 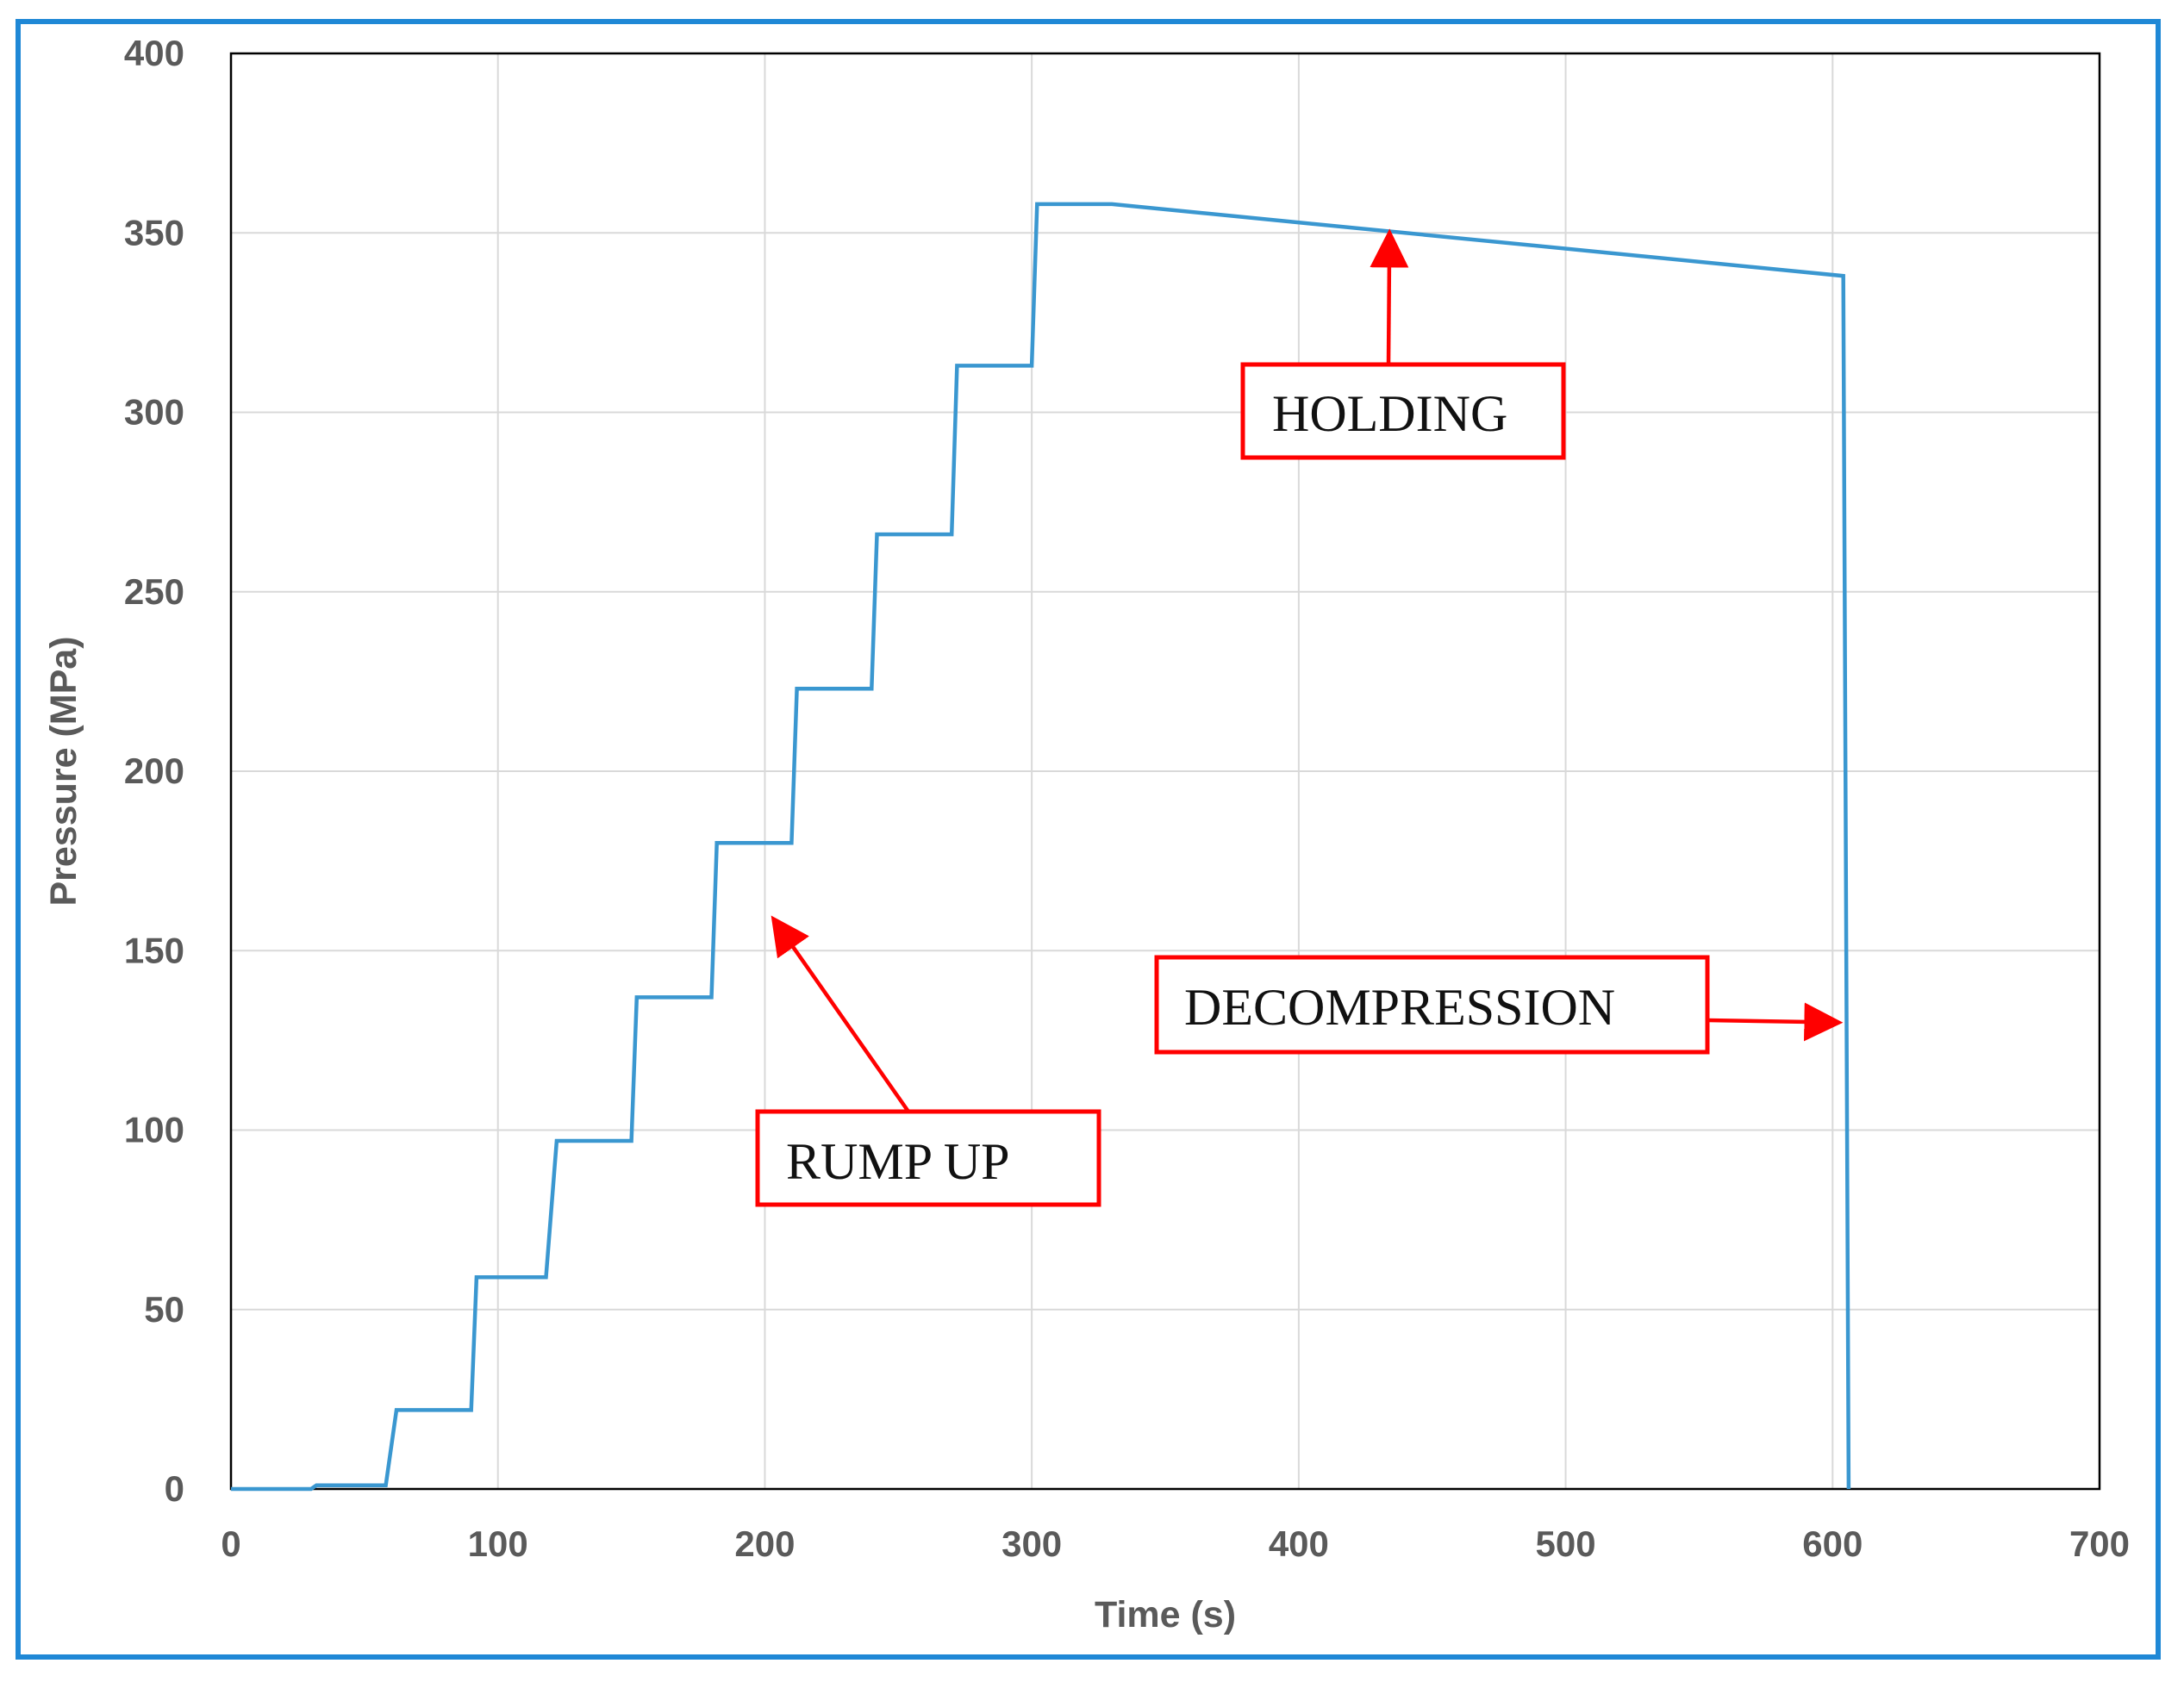 What do you see at coordinates (1032, 1543) in the screenshot?
I see `x-tick-label: 300` at bounding box center [1032, 1543].